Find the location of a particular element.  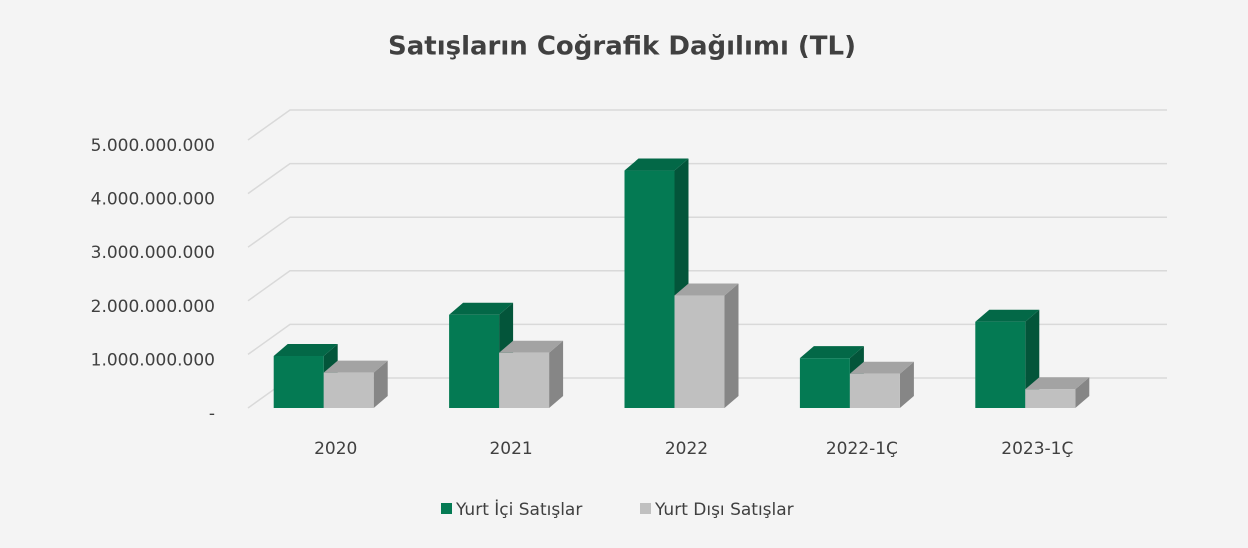

x-tick-label: 2022-1Ç is located at coordinates (862, 449).